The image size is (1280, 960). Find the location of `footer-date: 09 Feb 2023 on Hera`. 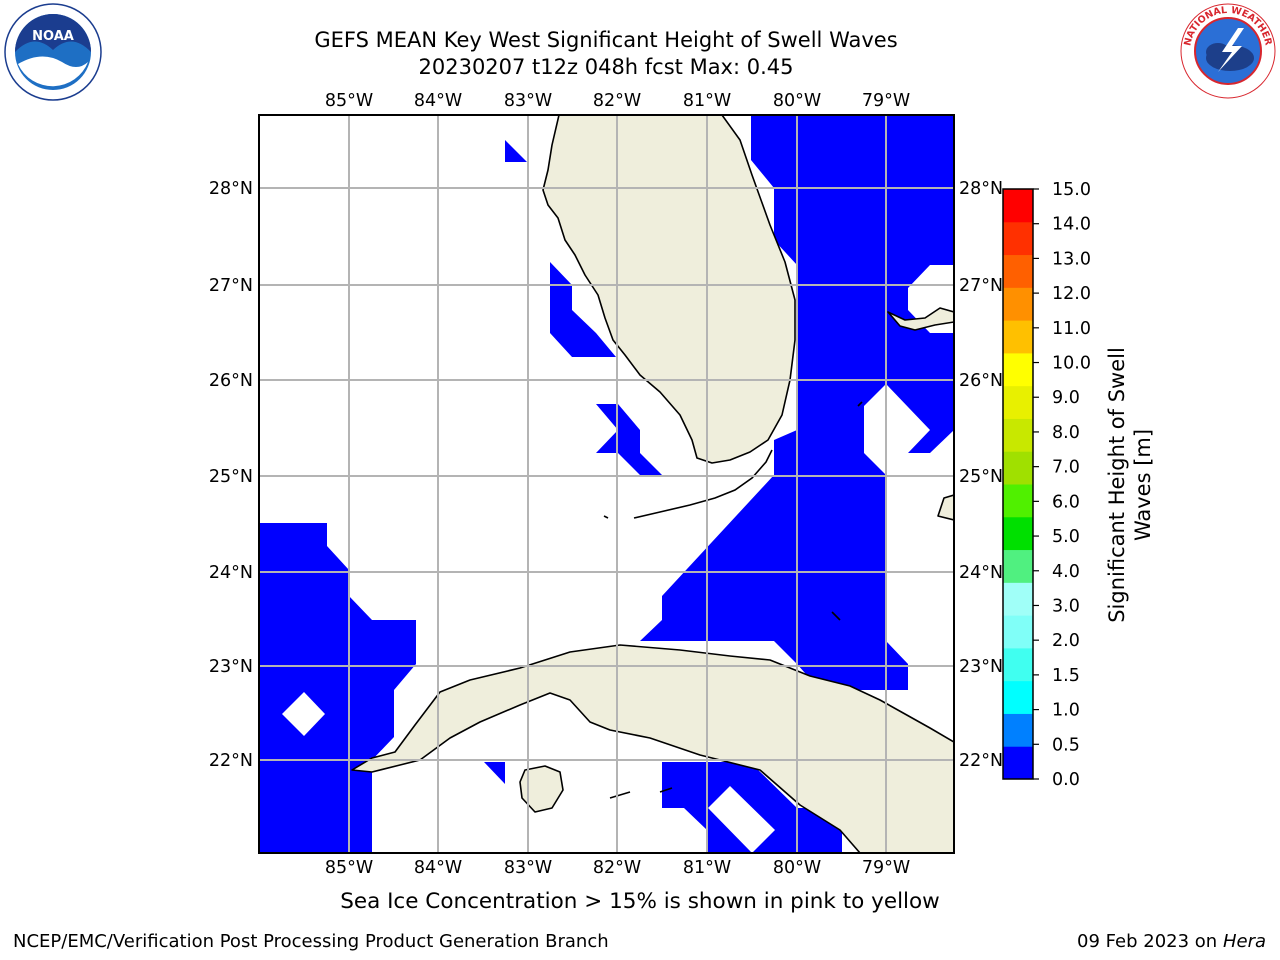

footer-date: 09 Feb 2023 on Hera is located at coordinates (1171, 941).